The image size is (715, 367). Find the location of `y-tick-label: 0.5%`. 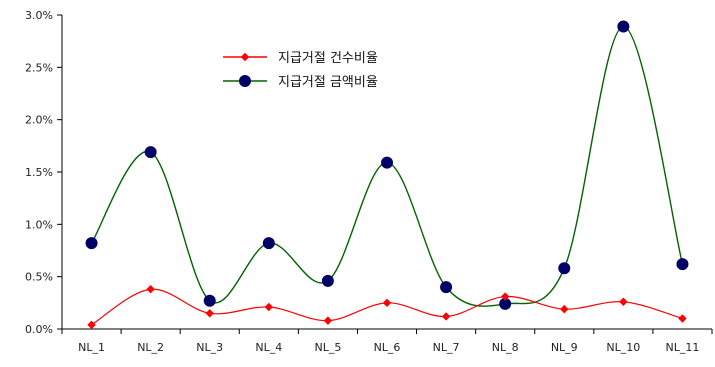

y-tick-label: 0.5% is located at coordinates (39, 277).